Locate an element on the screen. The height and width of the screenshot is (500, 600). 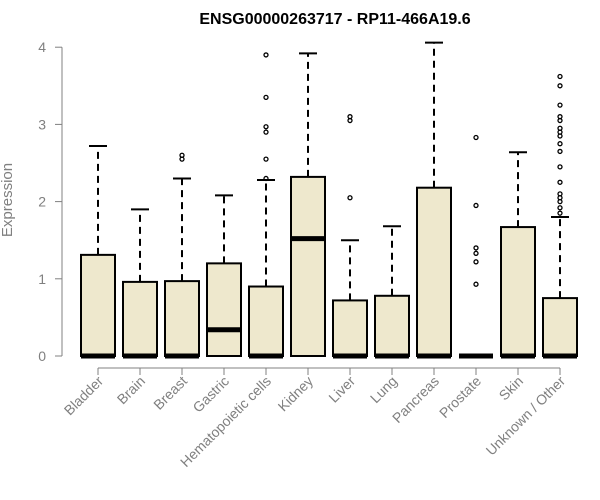
x-tick-label: Breast is located at coordinates (170, 393).